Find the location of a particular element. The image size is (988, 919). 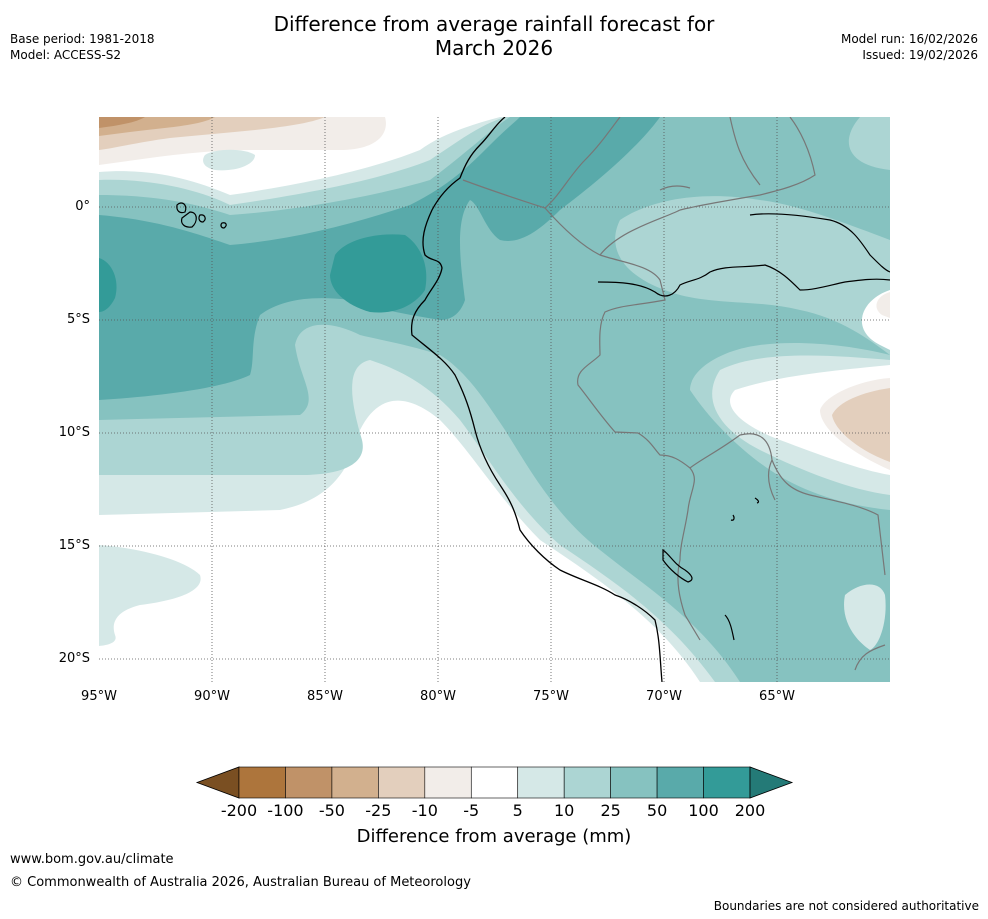

country-borders is located at coordinates (581, 410).